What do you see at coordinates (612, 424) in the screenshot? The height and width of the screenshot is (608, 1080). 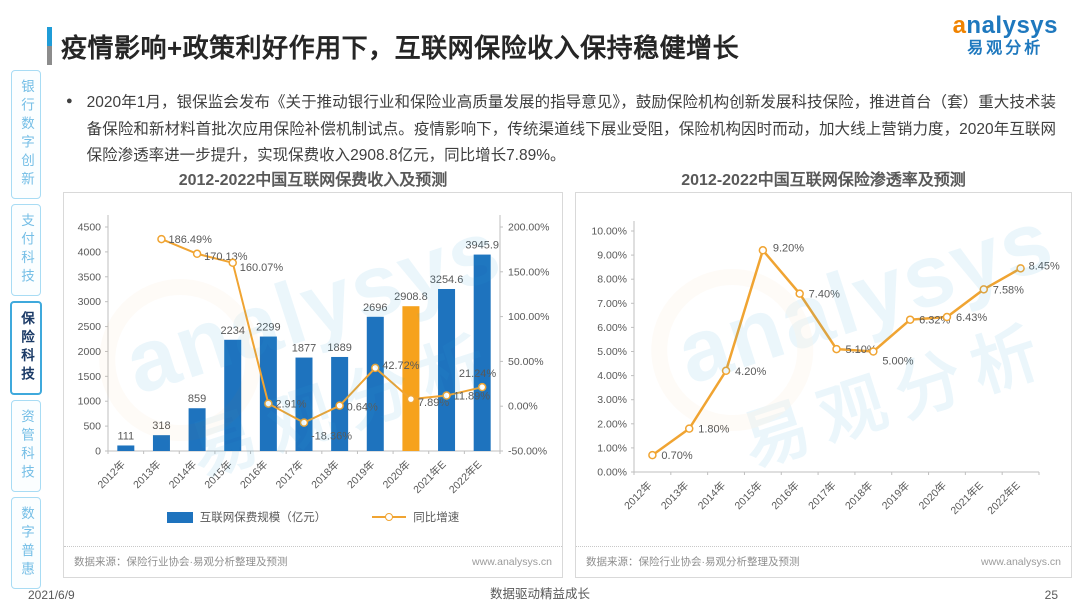 I see `svg-text: 2.00%` at bounding box center [612, 424].